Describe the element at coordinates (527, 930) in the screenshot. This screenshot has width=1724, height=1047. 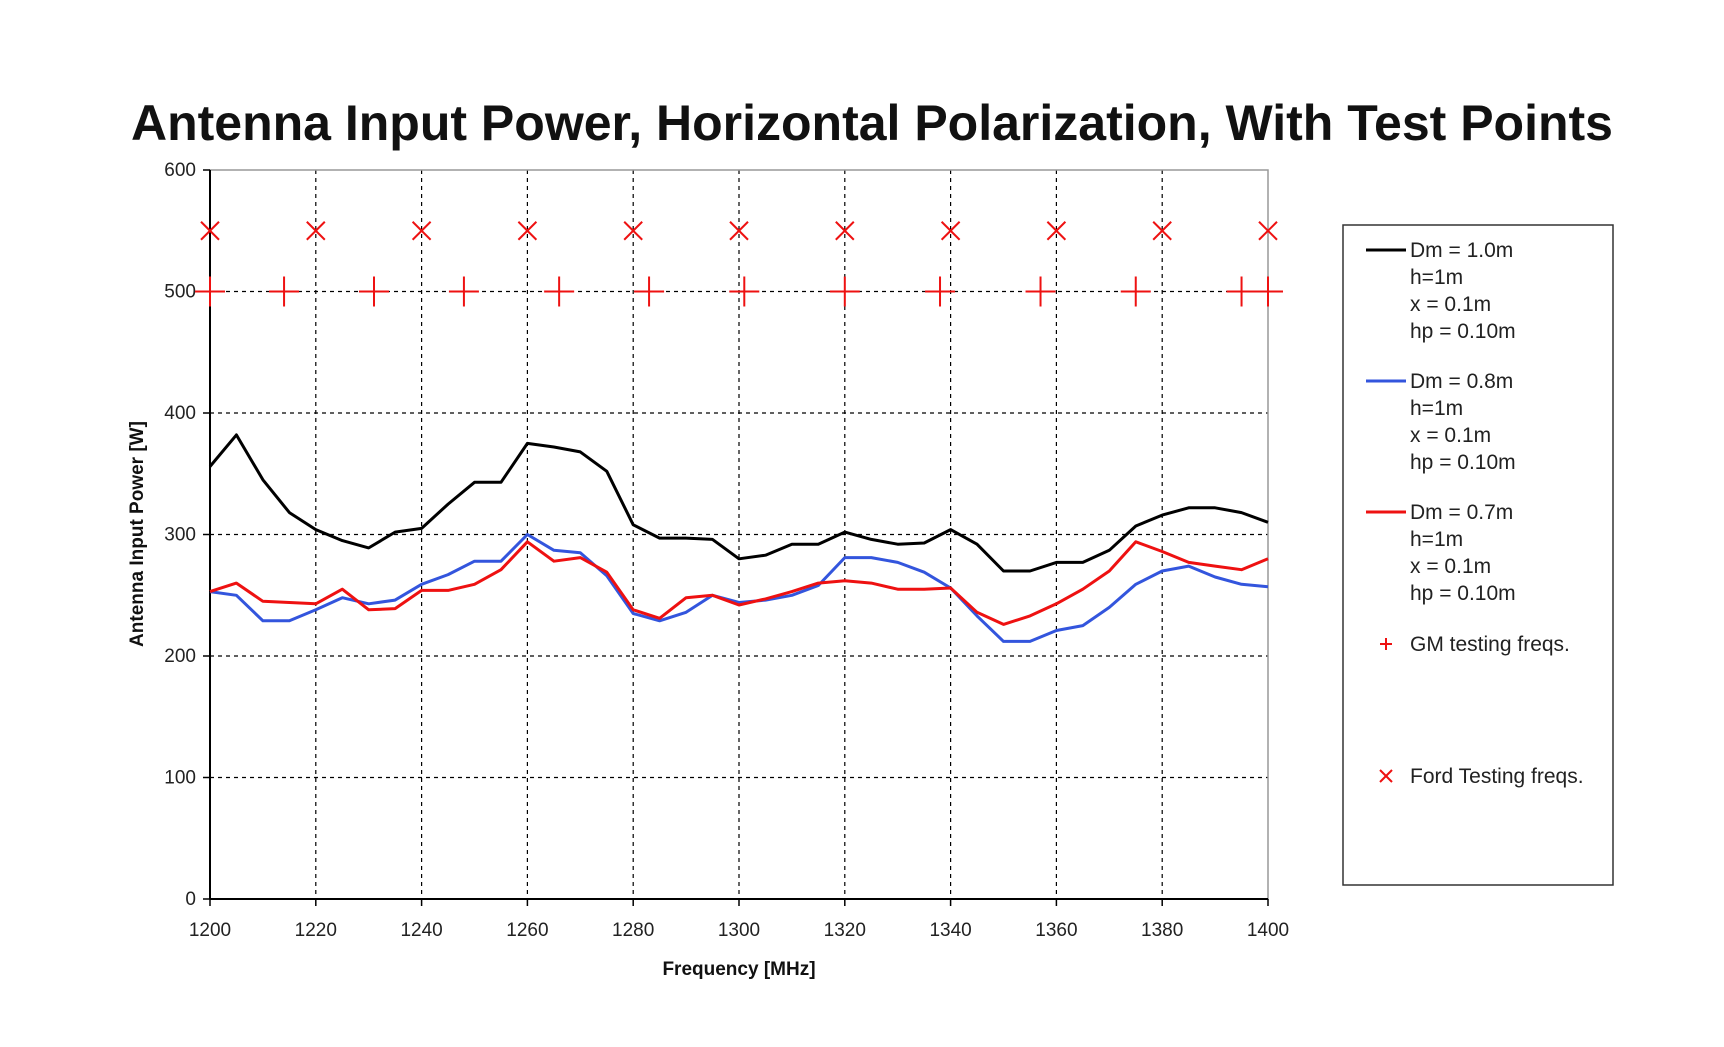
I see `x-tick-label: 1260` at that location.